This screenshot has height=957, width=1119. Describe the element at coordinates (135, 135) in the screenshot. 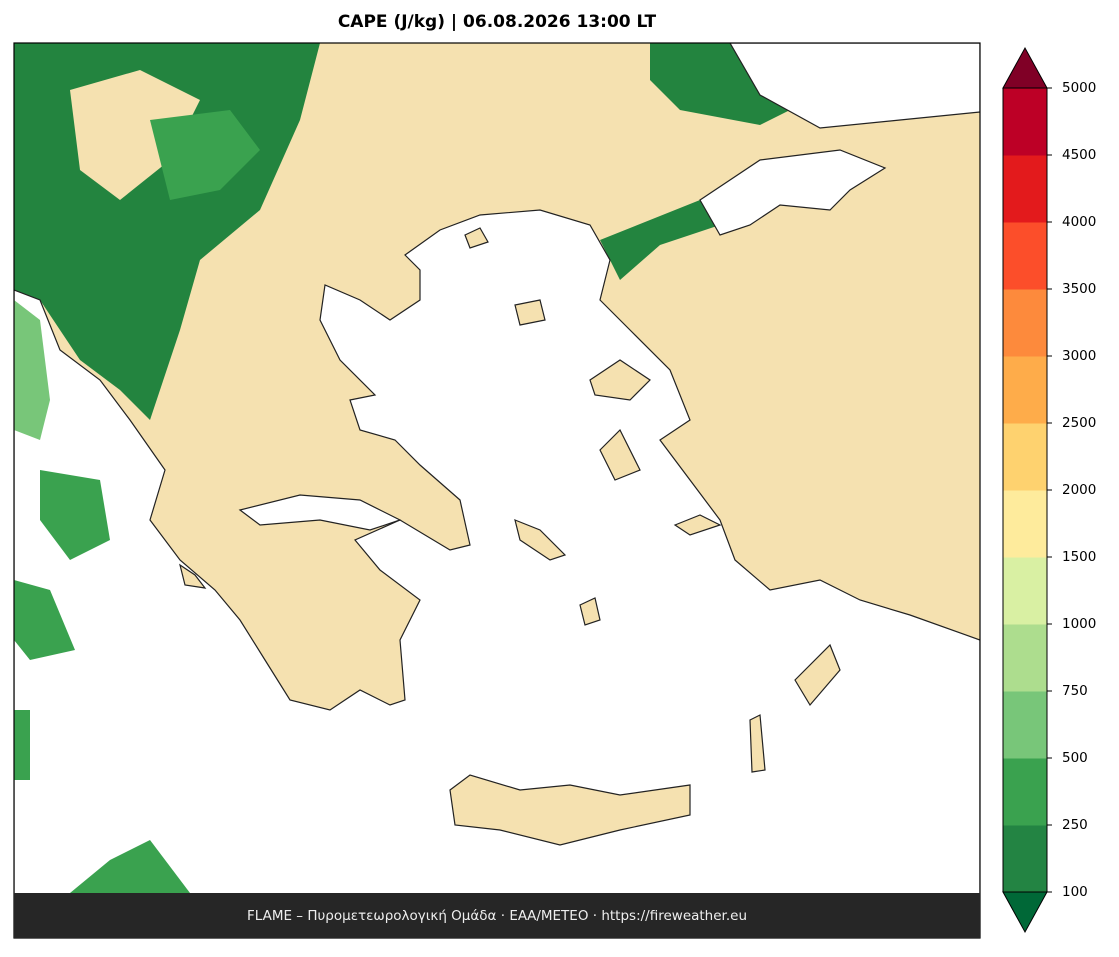

I see `land` at that location.